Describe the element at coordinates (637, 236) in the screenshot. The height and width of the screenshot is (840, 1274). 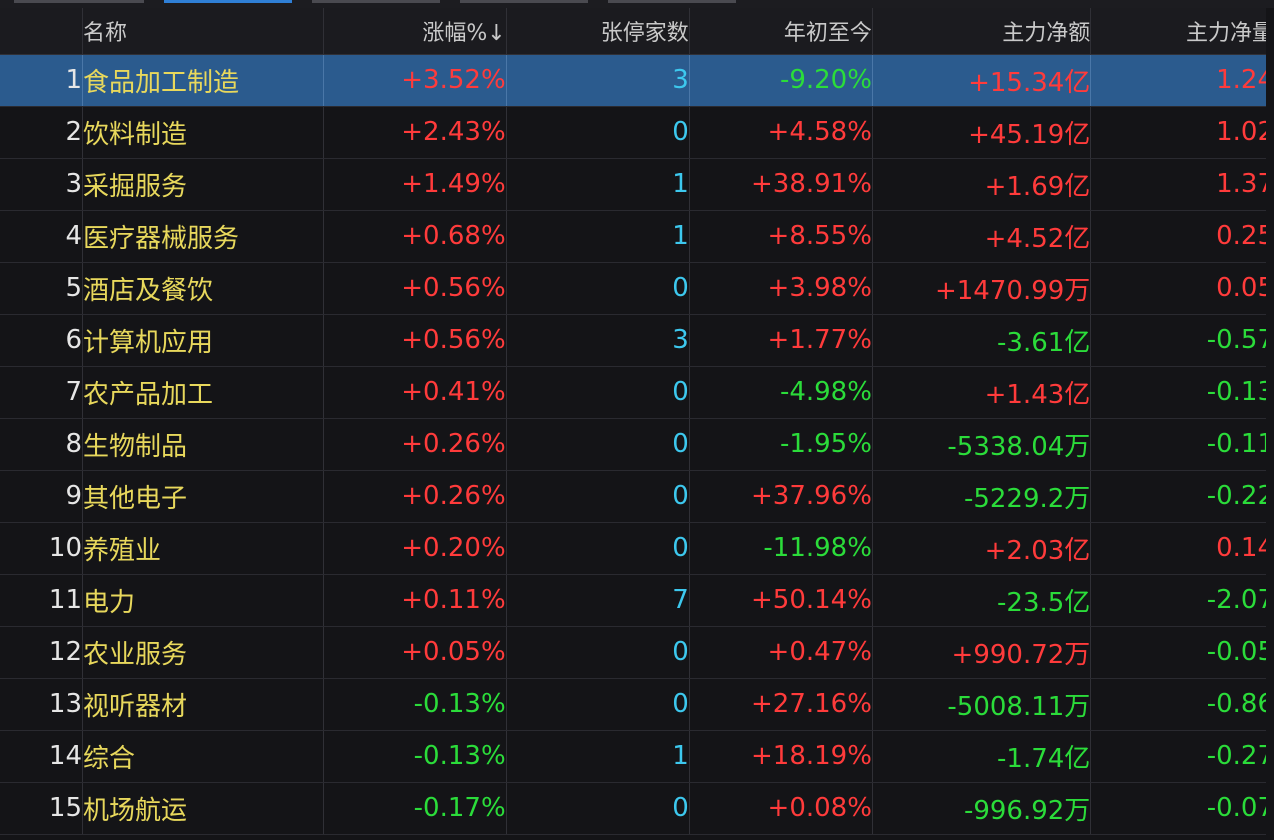
I see `table-row: 4 医疗器械服务 +0.68% 1 +8.55% +4.52亿 0.25` at that location.